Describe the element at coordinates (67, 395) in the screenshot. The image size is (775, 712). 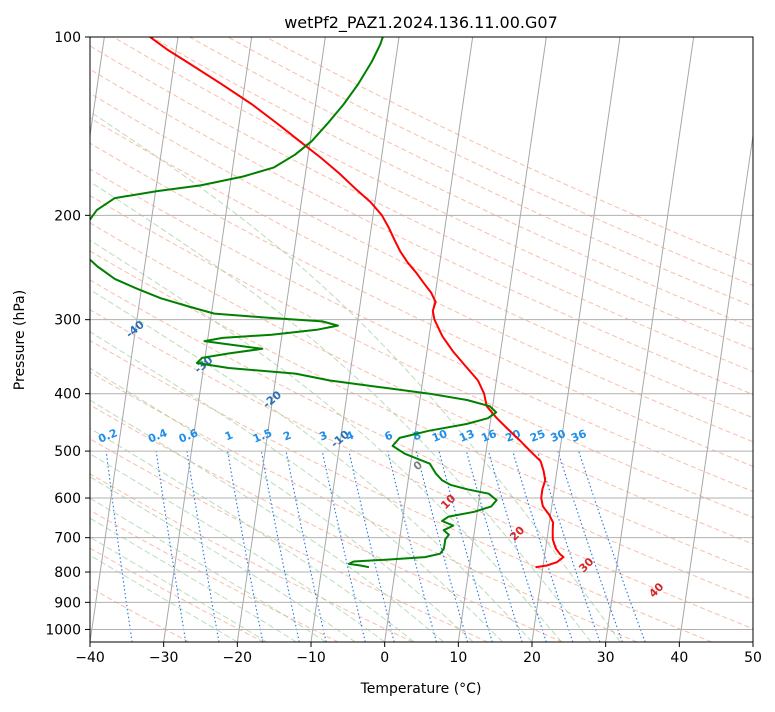
I see `y-tick-label: 400` at that location.